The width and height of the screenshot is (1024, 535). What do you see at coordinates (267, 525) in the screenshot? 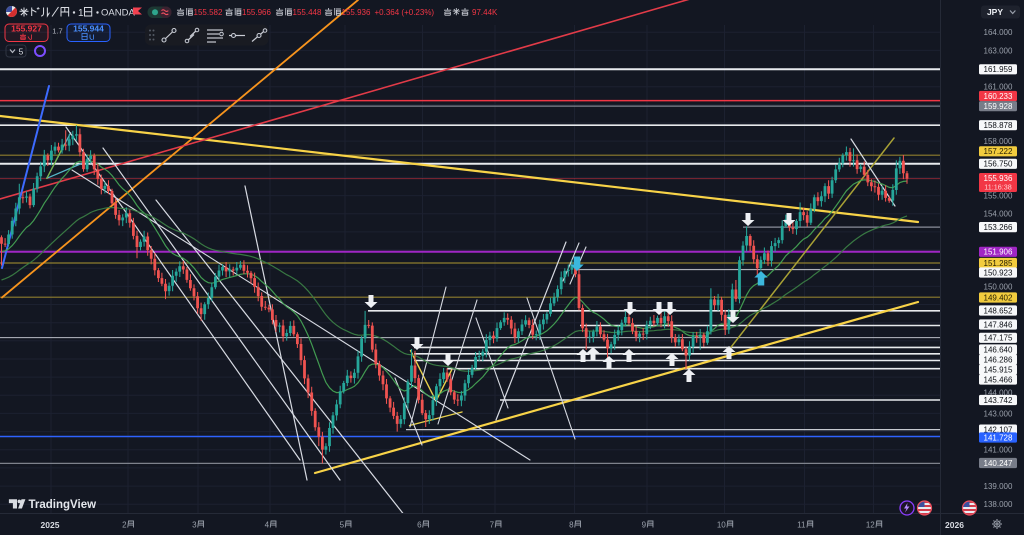
I see `svg-text: 4` at bounding box center [267, 525].